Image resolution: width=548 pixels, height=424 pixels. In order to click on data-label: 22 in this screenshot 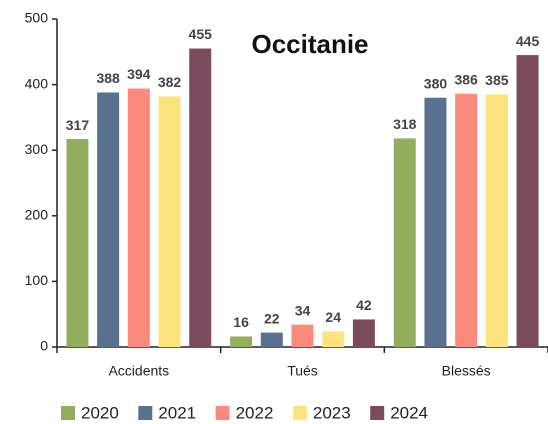, I will do `click(272, 318)`.